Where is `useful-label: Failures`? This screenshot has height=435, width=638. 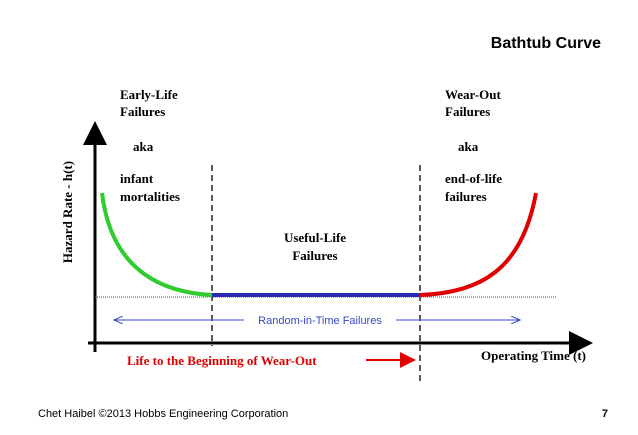
useful-label: Failures is located at coordinates (314, 255).